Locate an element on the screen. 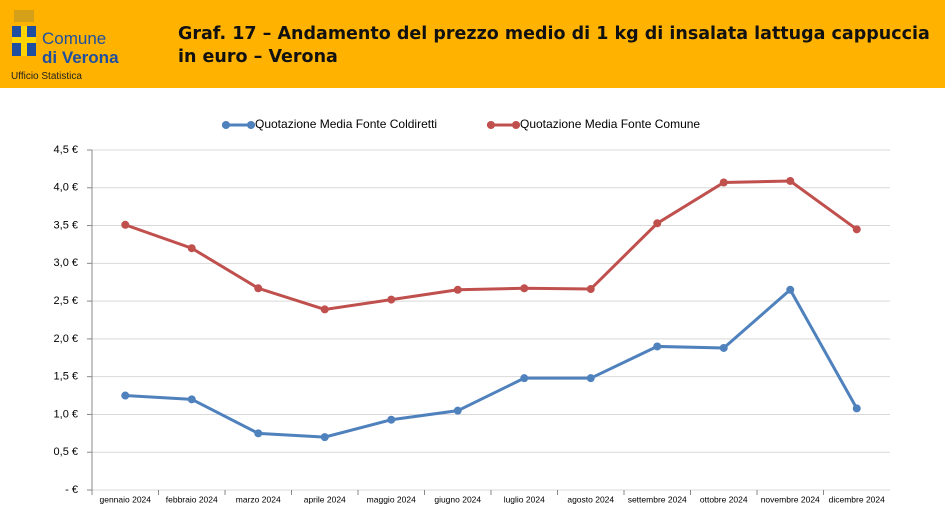 This screenshot has width=945, height=528. x-tick-label: aprile 2024 is located at coordinates (325, 499).